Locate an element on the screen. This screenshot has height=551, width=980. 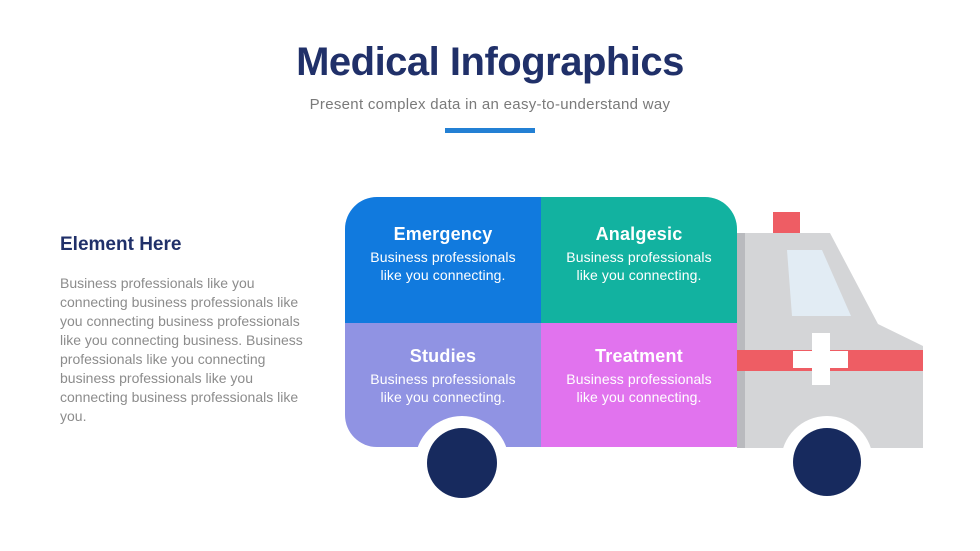
ambulance-cab-body is located at coordinates (834, 340).